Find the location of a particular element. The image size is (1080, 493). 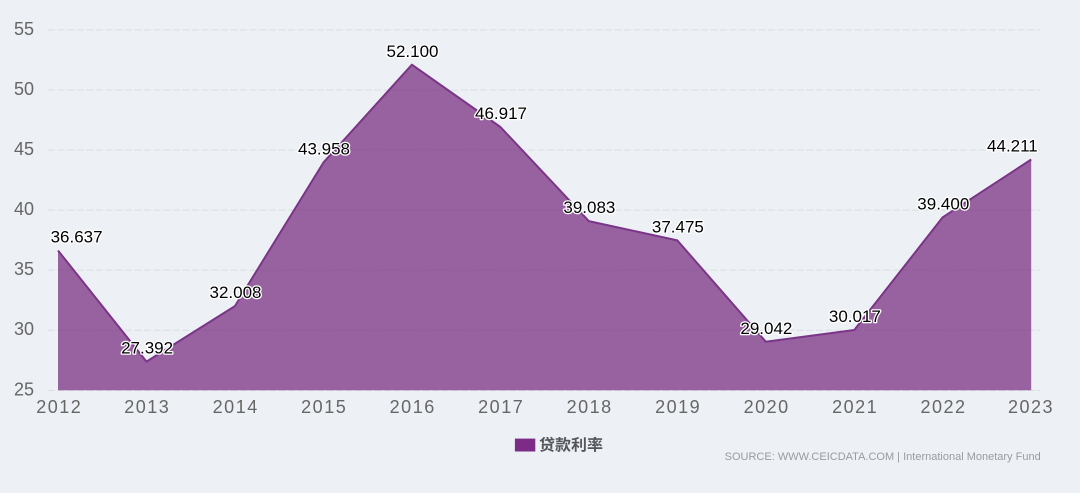

svg-text: 39.400 is located at coordinates (943, 203).